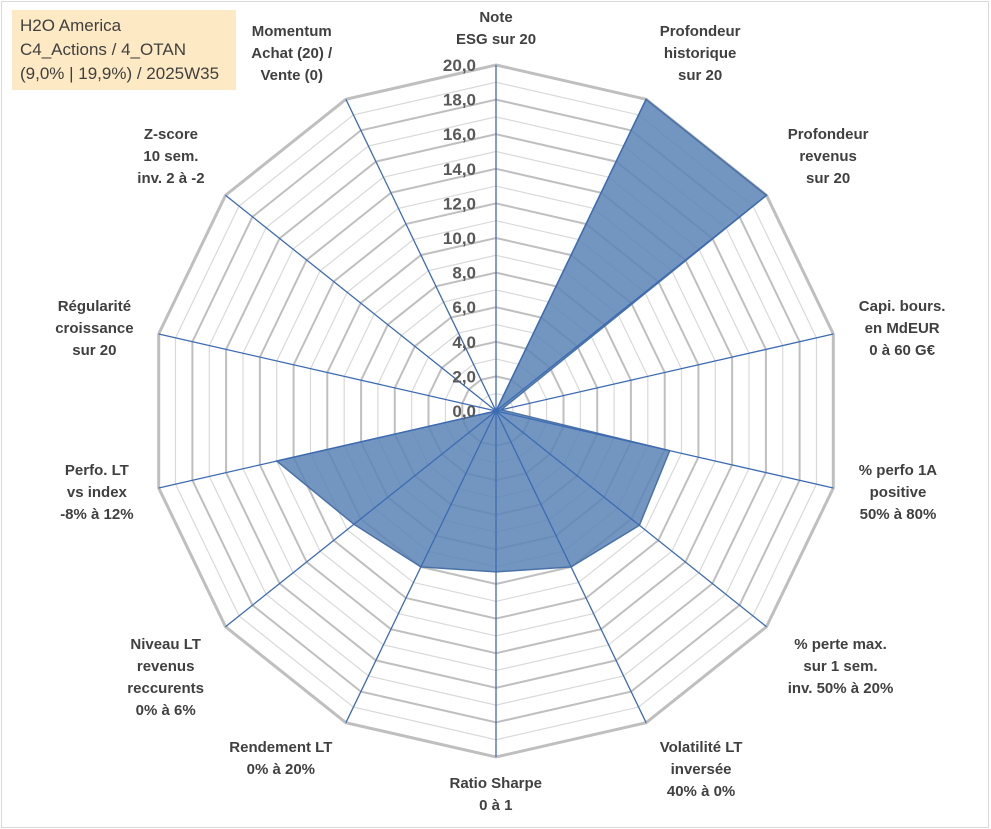 This screenshot has height=829, width=991. What do you see at coordinates (165, 678) in the screenshot?
I see `axis-label: Niveau LT revenus reccurents 0% à 6%` at bounding box center [165, 678].